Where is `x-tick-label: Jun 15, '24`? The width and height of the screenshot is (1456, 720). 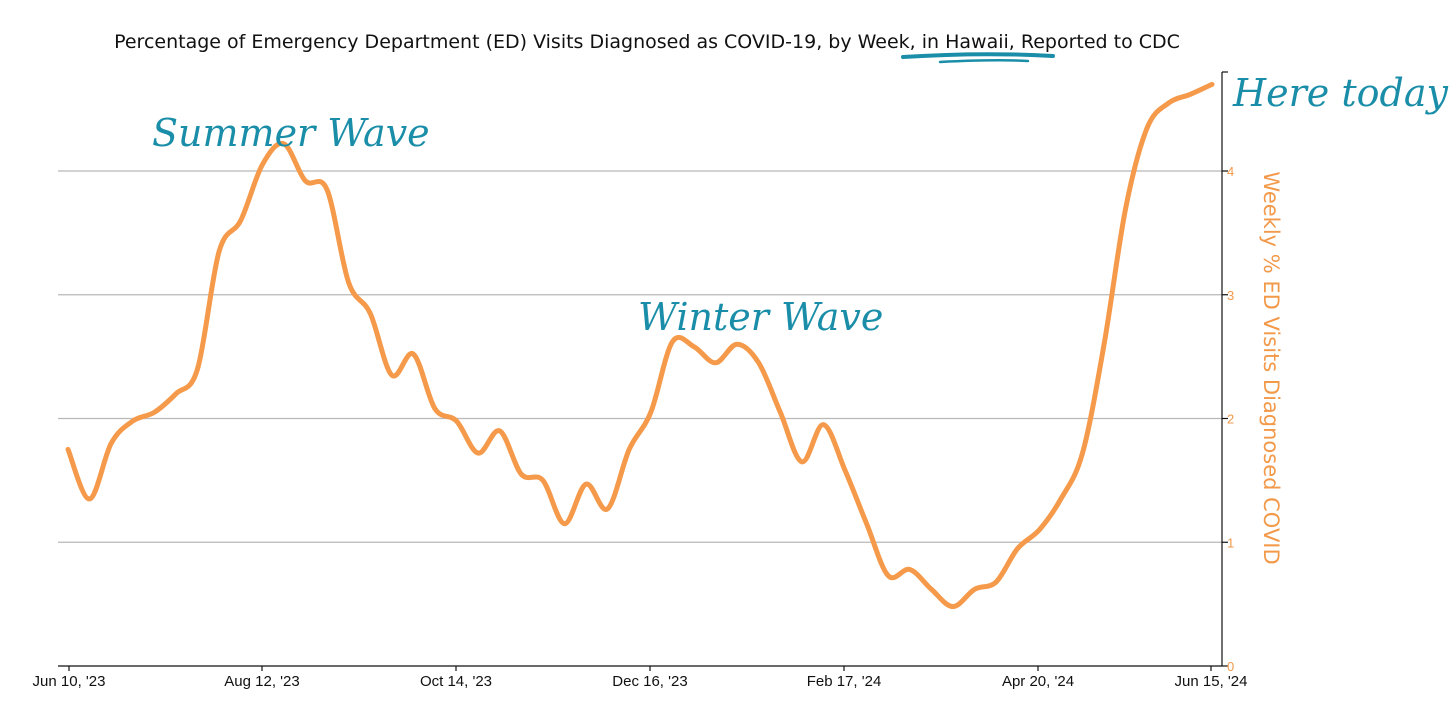
x-tick-label: Jun 15, '24 is located at coordinates (1211, 681).